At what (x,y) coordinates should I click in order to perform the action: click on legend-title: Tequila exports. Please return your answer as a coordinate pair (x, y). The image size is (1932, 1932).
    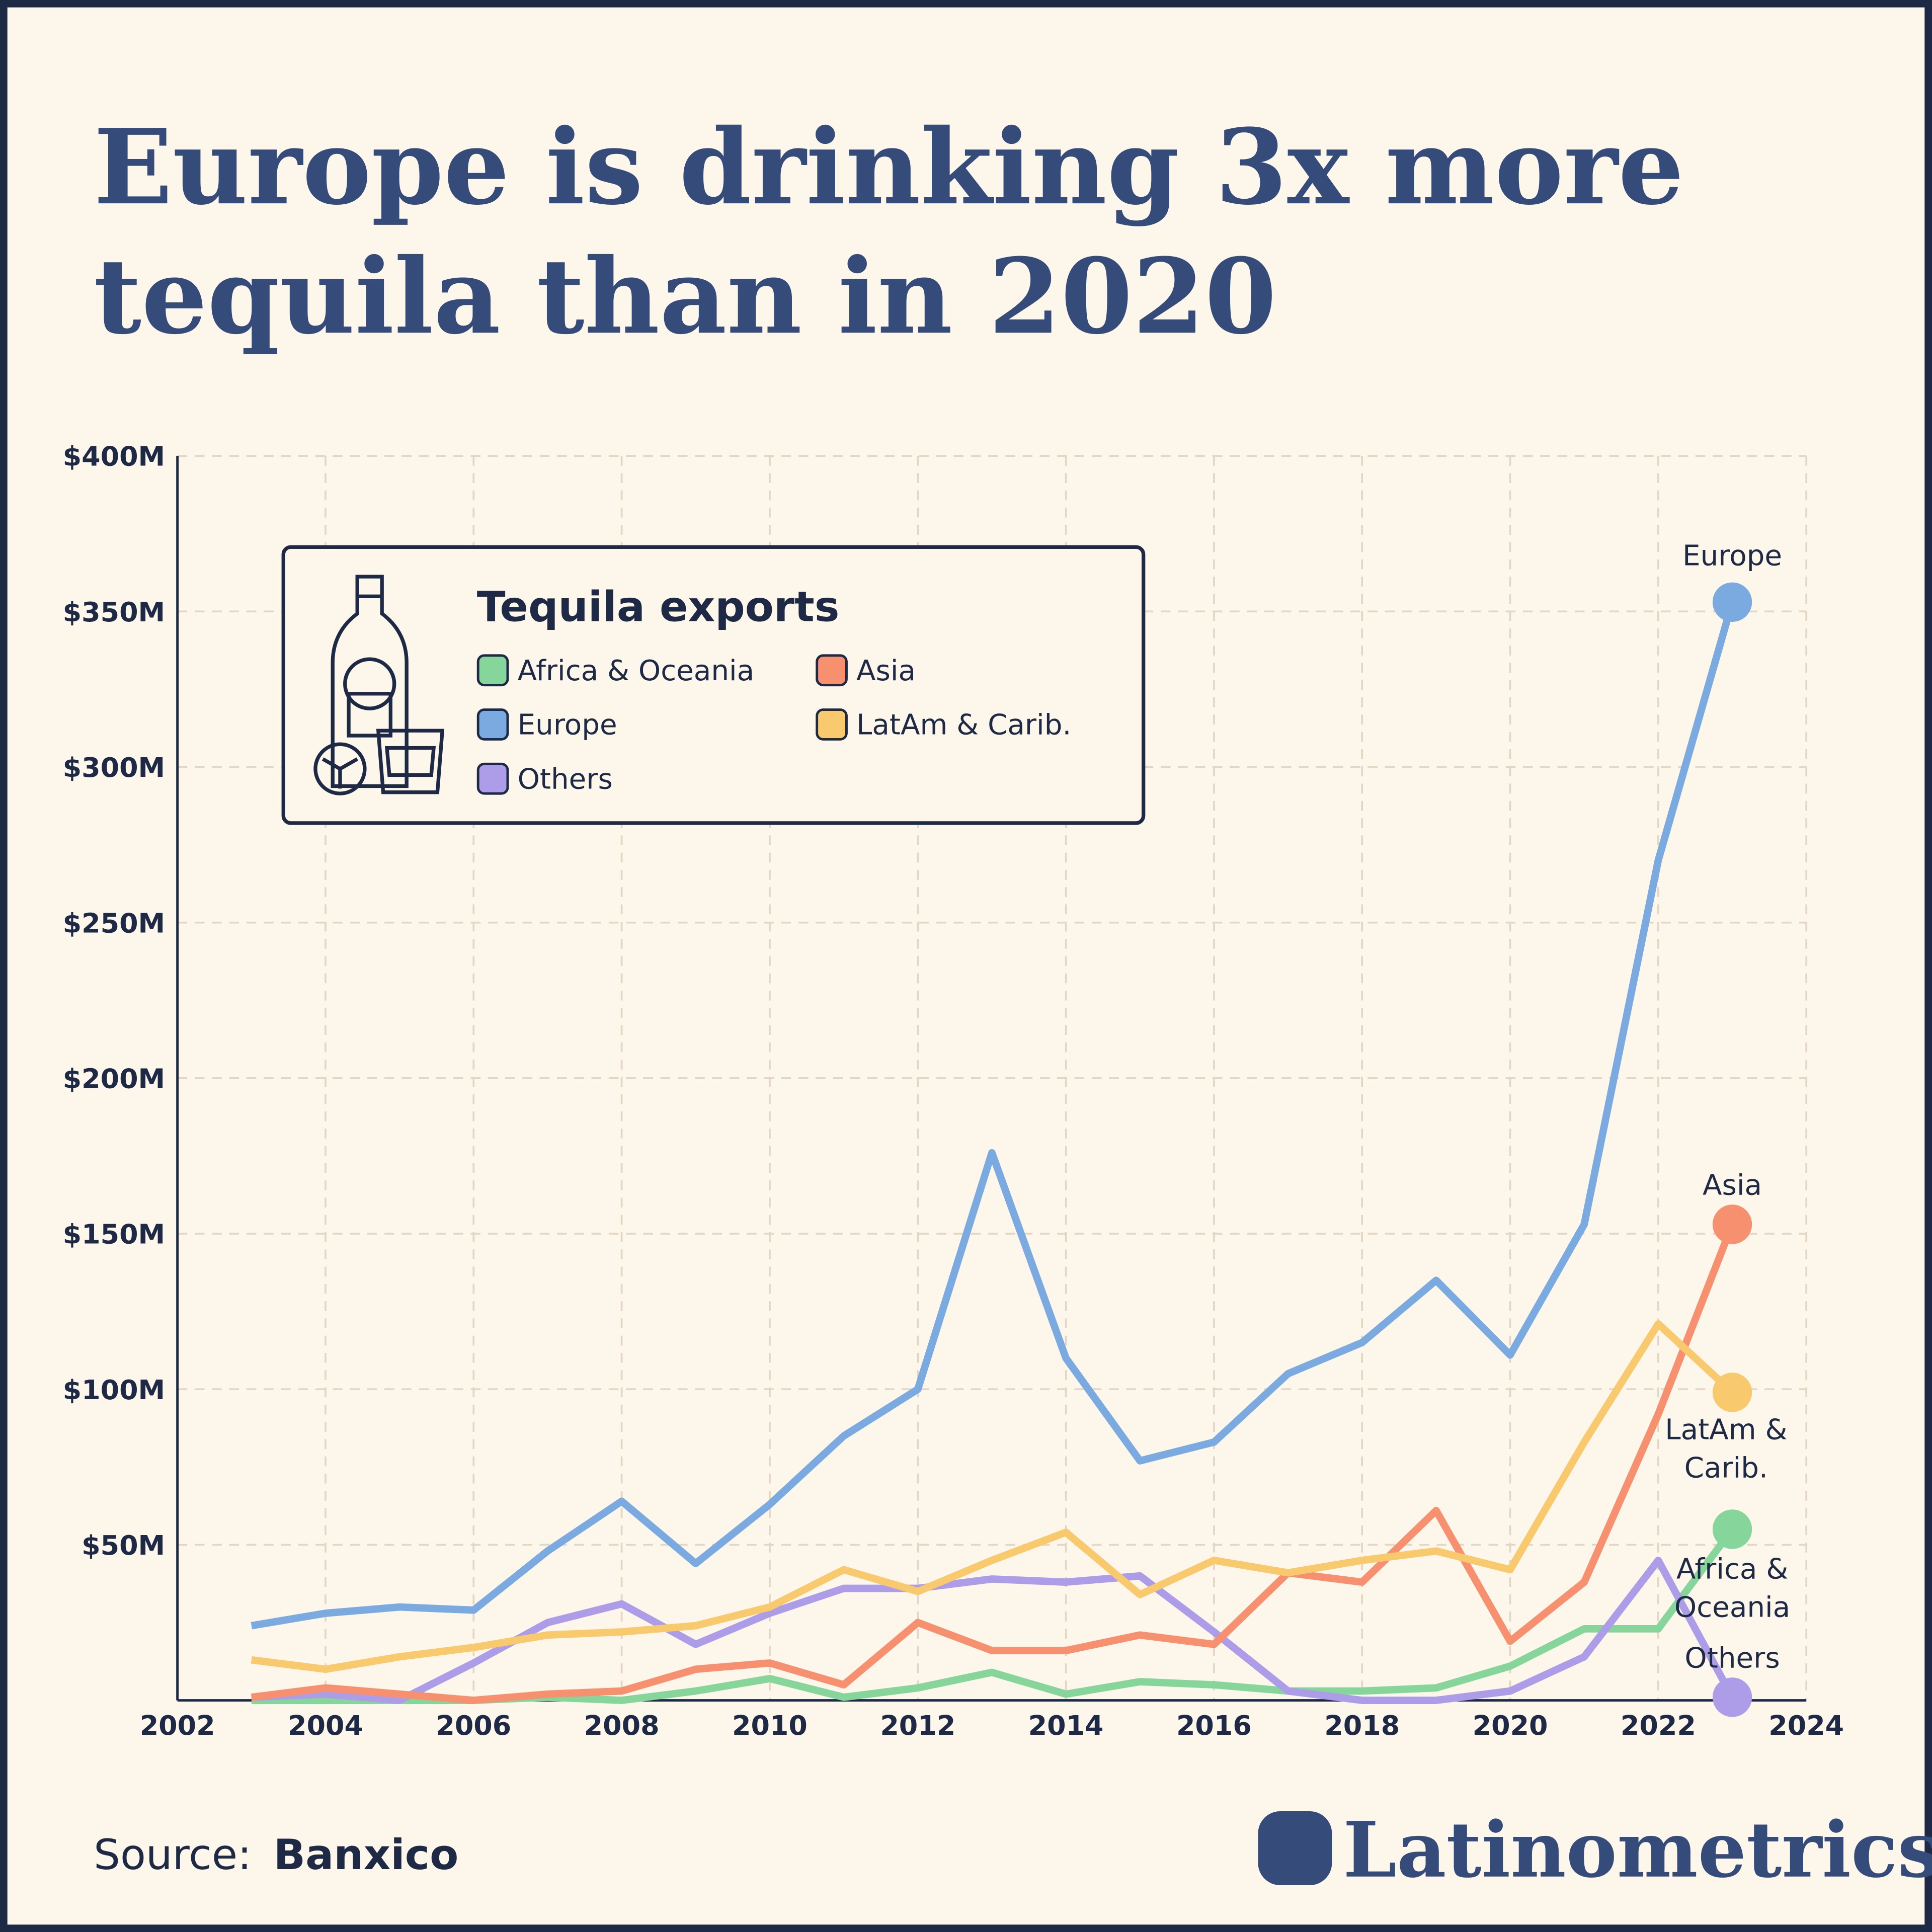
    Looking at the image, I should click on (659, 606).